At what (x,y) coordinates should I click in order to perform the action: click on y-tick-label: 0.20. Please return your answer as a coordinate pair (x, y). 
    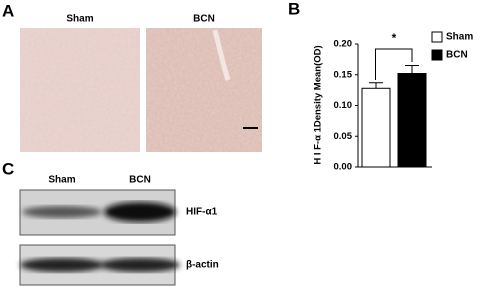
    Looking at the image, I should click on (343, 44).